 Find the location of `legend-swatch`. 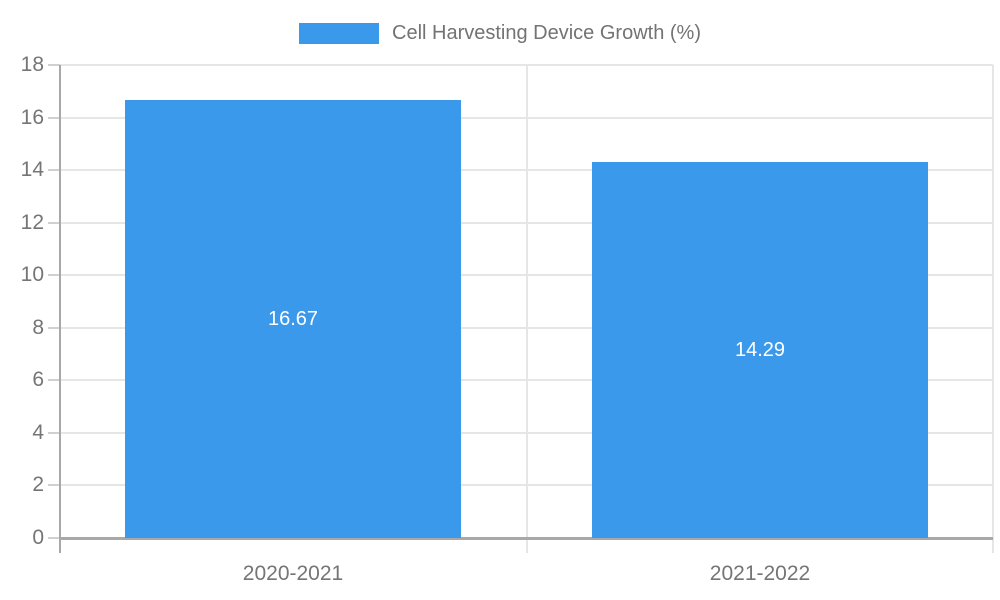

legend-swatch is located at coordinates (339, 33).